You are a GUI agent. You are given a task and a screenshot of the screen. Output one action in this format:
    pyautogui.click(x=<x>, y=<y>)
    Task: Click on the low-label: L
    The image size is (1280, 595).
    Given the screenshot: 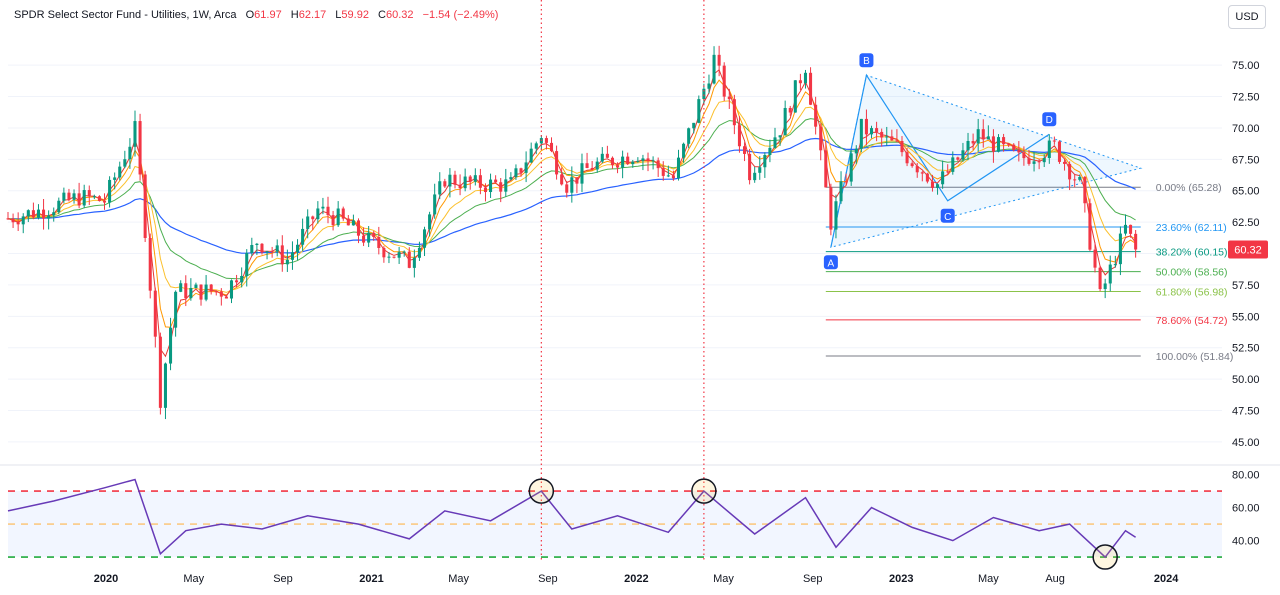 What is the action you would take?
    pyautogui.click(x=338, y=15)
    